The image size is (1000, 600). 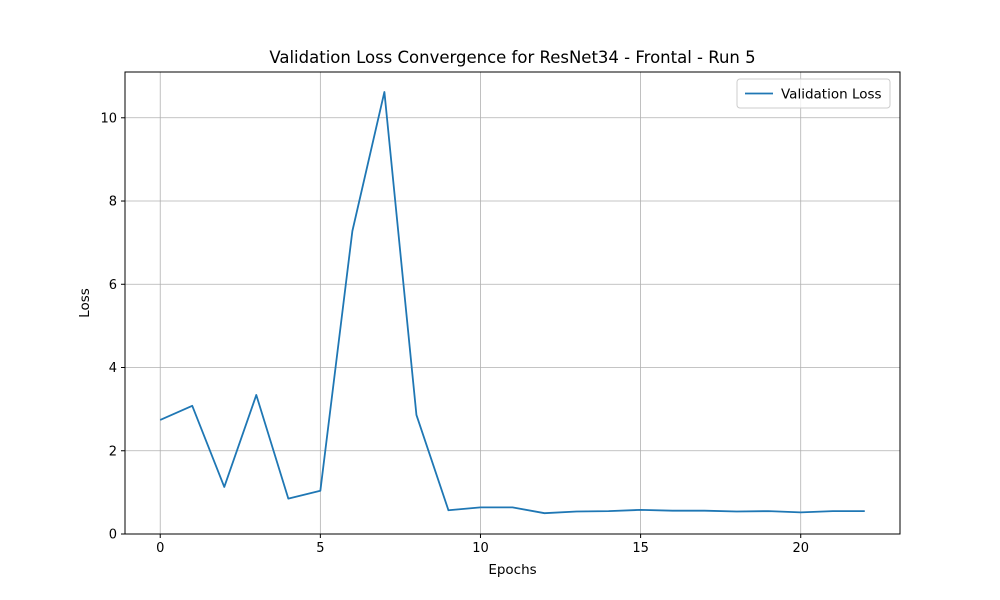 I want to click on y-tick-label: 10, so click(x=108, y=118).